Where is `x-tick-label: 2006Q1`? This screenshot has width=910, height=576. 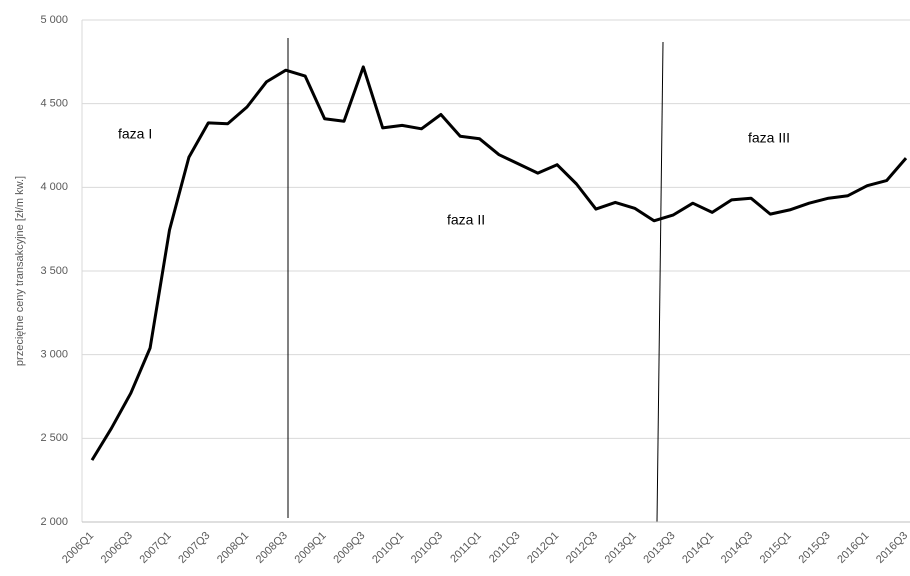 x-tick-label: 2006Q1 is located at coordinates (78, 548).